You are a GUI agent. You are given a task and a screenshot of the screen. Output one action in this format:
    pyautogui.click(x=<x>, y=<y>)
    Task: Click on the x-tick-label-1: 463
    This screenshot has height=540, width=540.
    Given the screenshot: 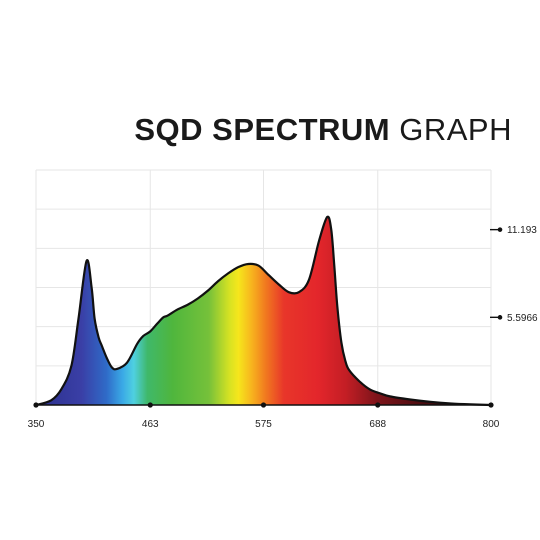 What is the action you would take?
    pyautogui.click(x=150, y=424)
    